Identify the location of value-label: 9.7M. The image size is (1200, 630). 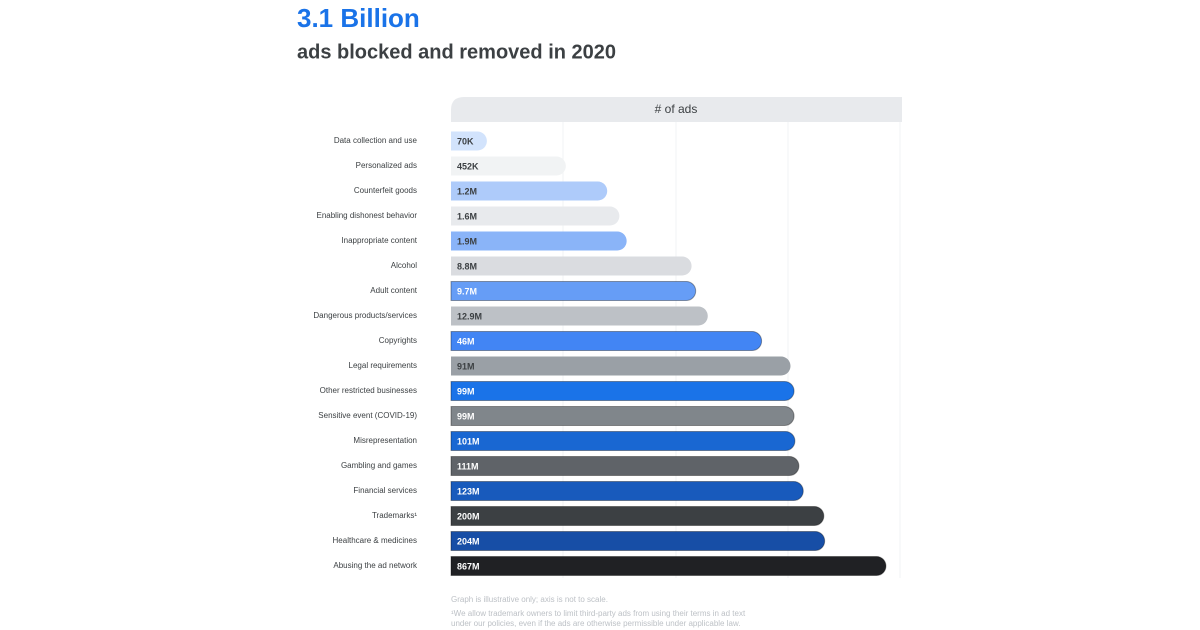
(467, 291).